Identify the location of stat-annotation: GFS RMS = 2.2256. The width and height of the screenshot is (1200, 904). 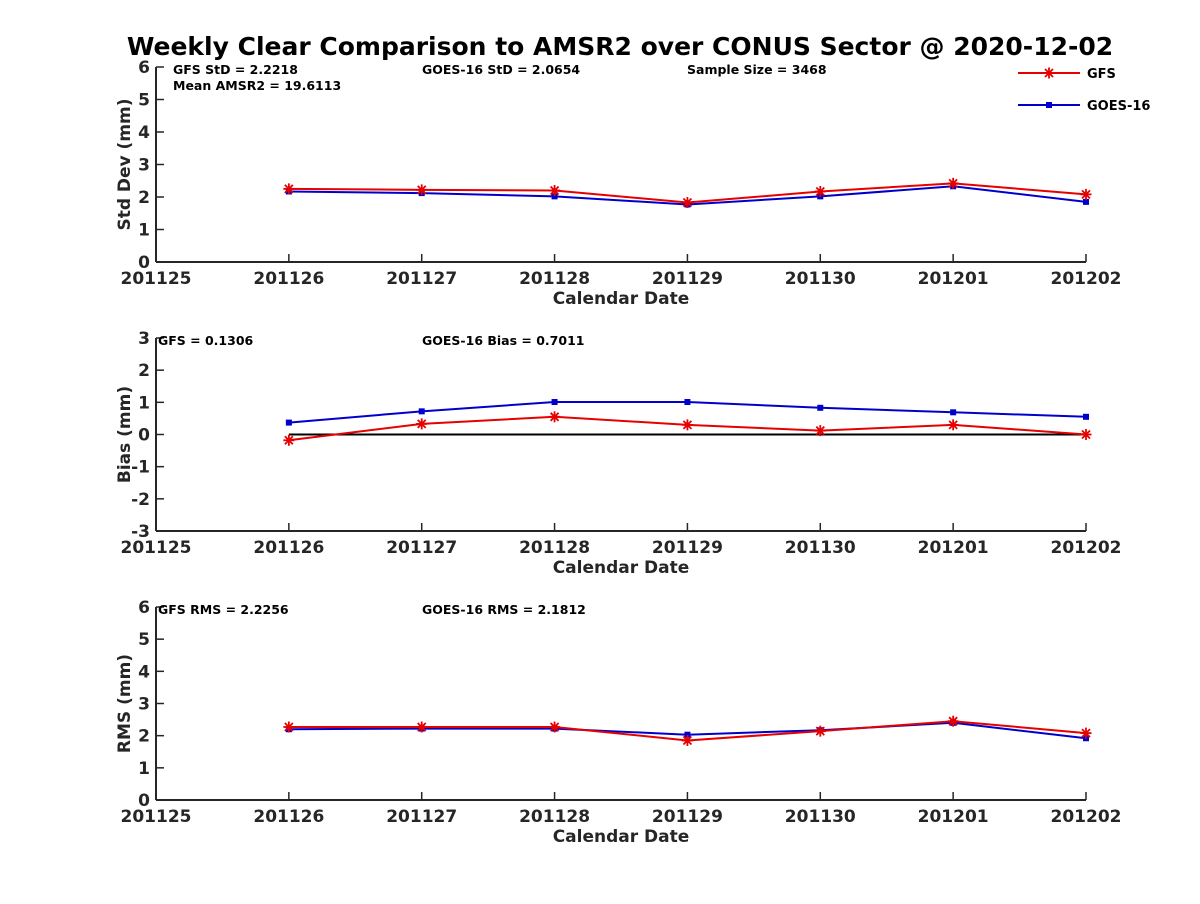
(223, 609).